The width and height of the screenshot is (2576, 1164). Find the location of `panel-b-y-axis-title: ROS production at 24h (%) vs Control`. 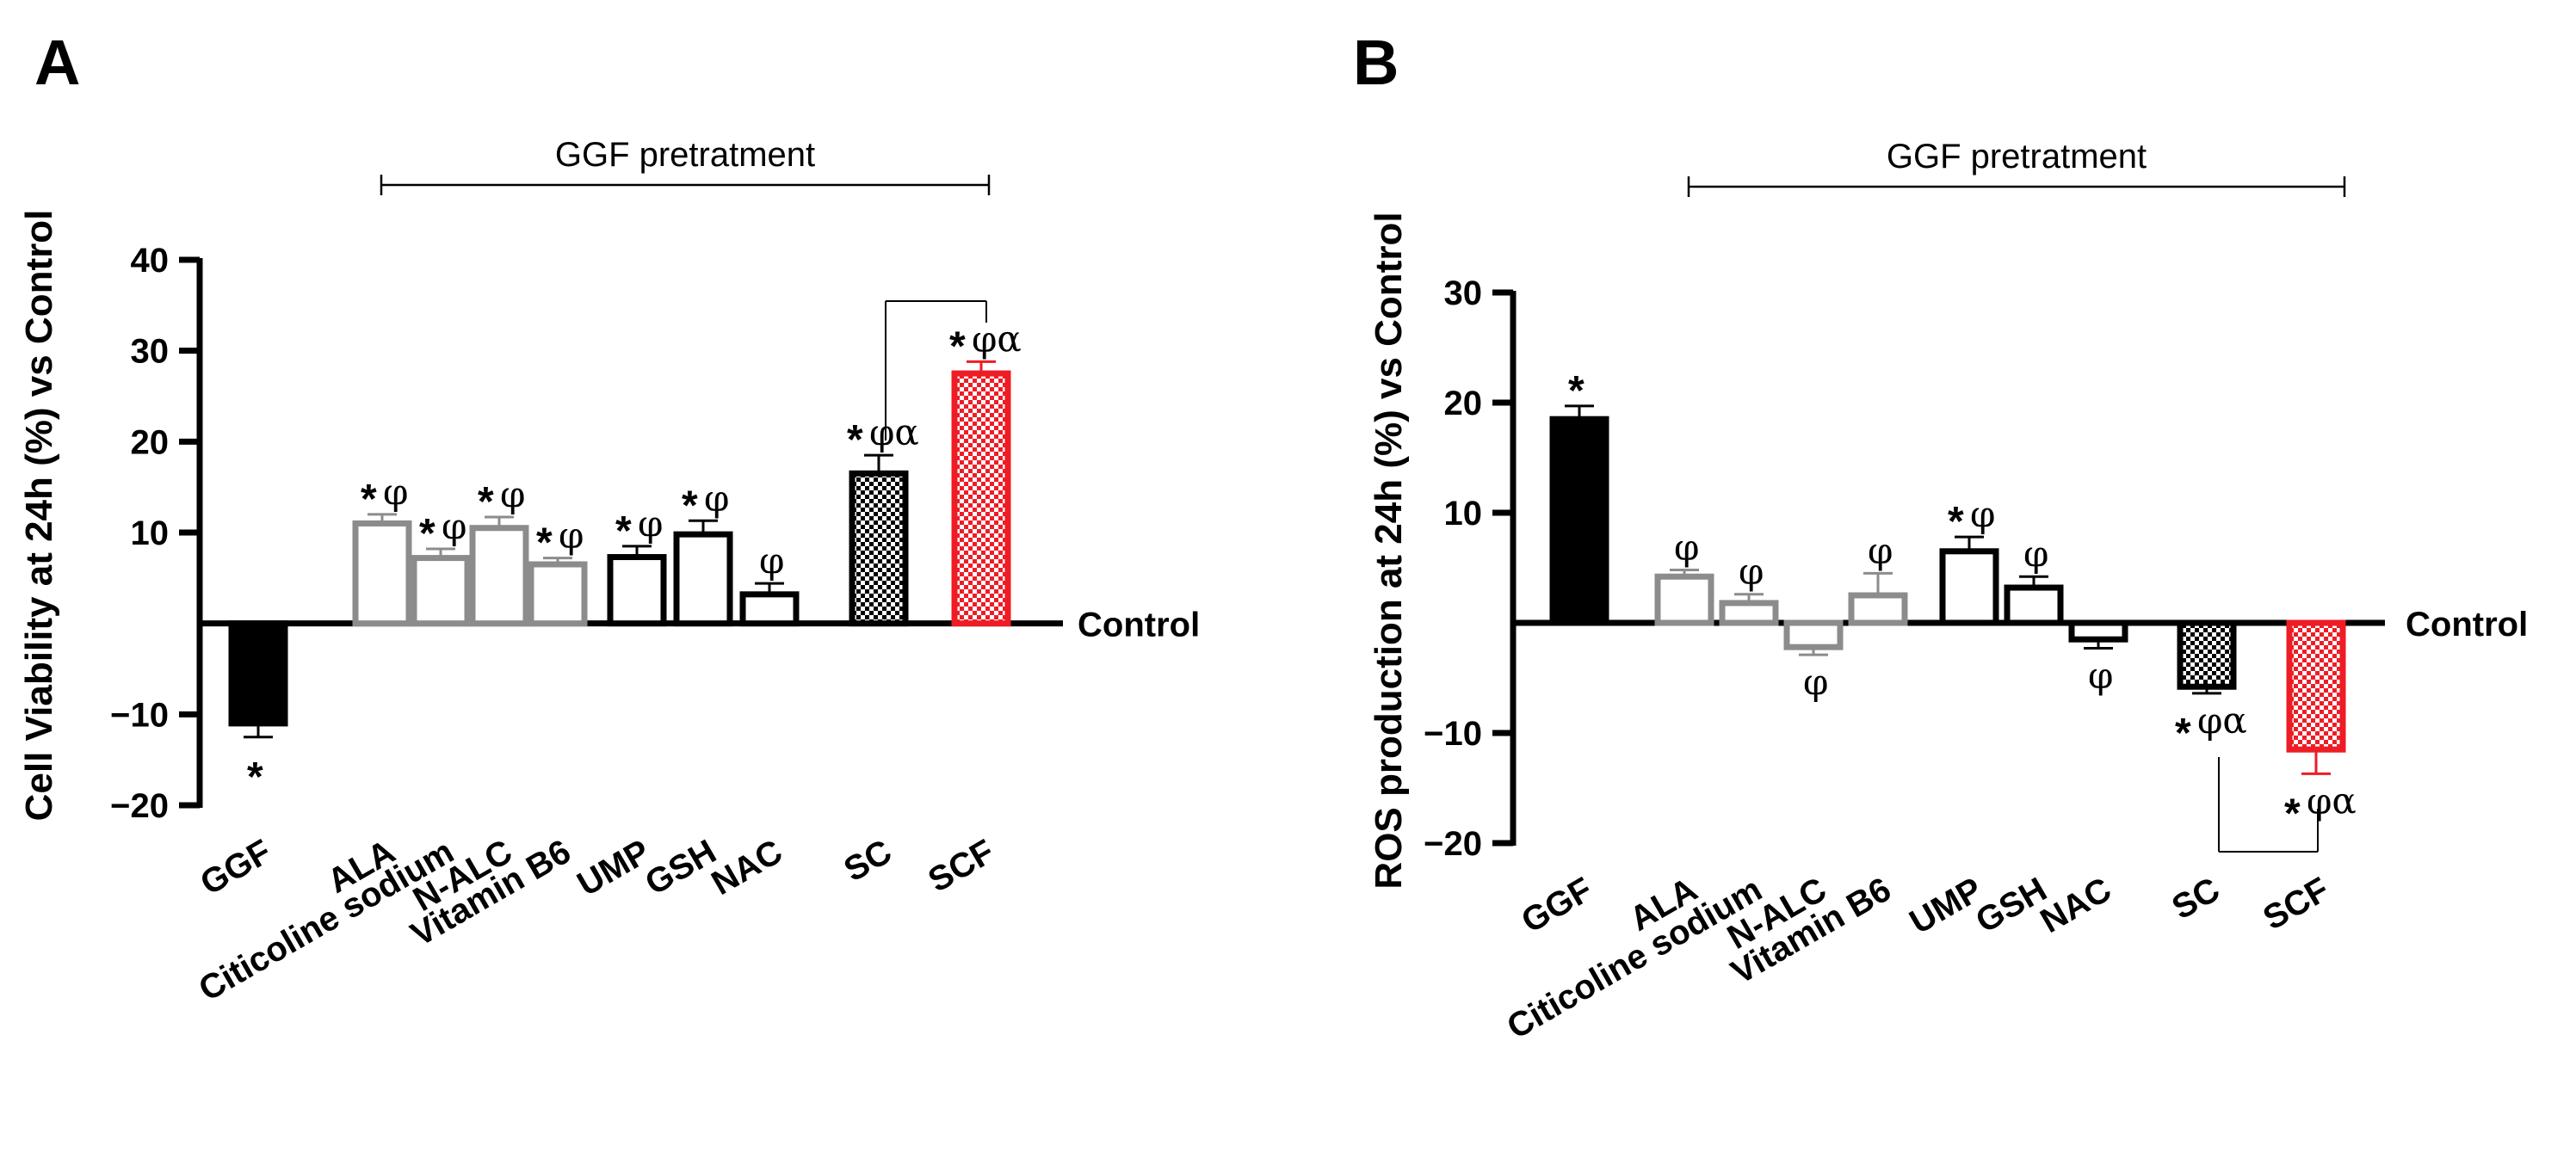

panel-b-y-axis-title: ROS production at 24h (%) vs Control is located at coordinates (1389, 550).